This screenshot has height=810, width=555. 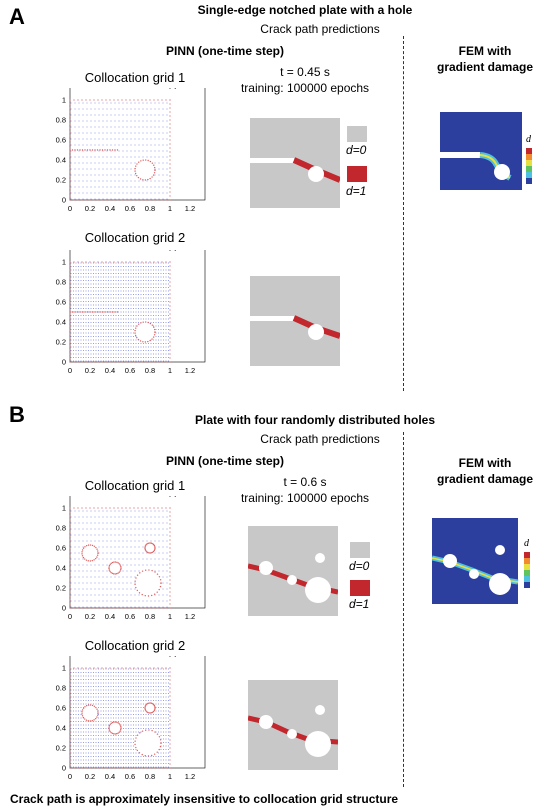 What do you see at coordinates (357, 134) in the screenshot?
I see `panel-a-legend-intact-swatch` at bounding box center [357, 134].